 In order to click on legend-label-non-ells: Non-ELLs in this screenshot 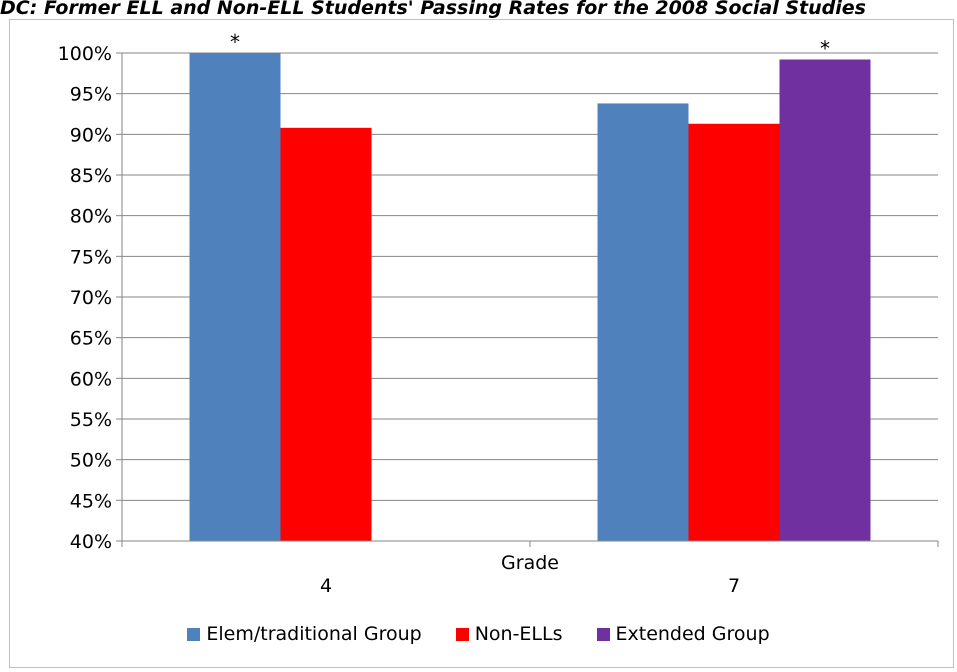, I will do `click(518, 634)`.